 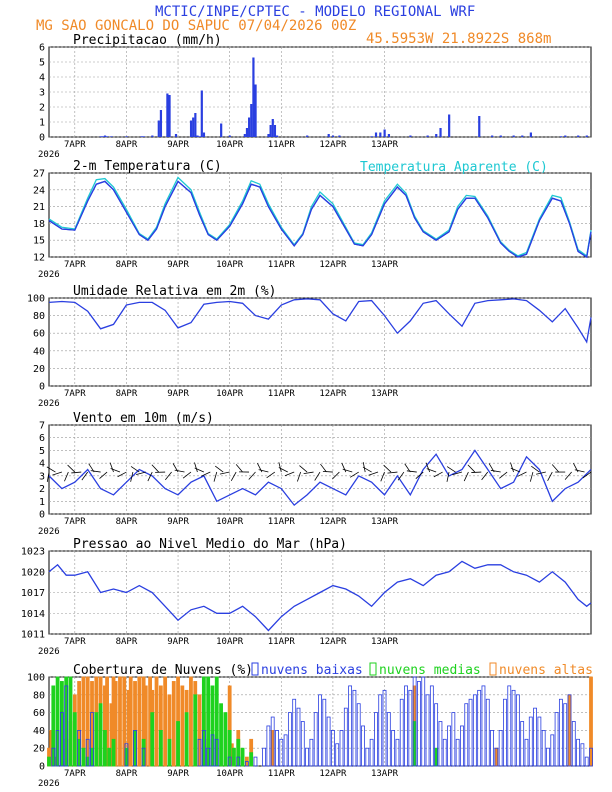 What do you see at coordinates (459, 39) in the screenshot?
I see `chart-header-coords: 45.5953W 21.8922S 868m` at bounding box center [459, 39].